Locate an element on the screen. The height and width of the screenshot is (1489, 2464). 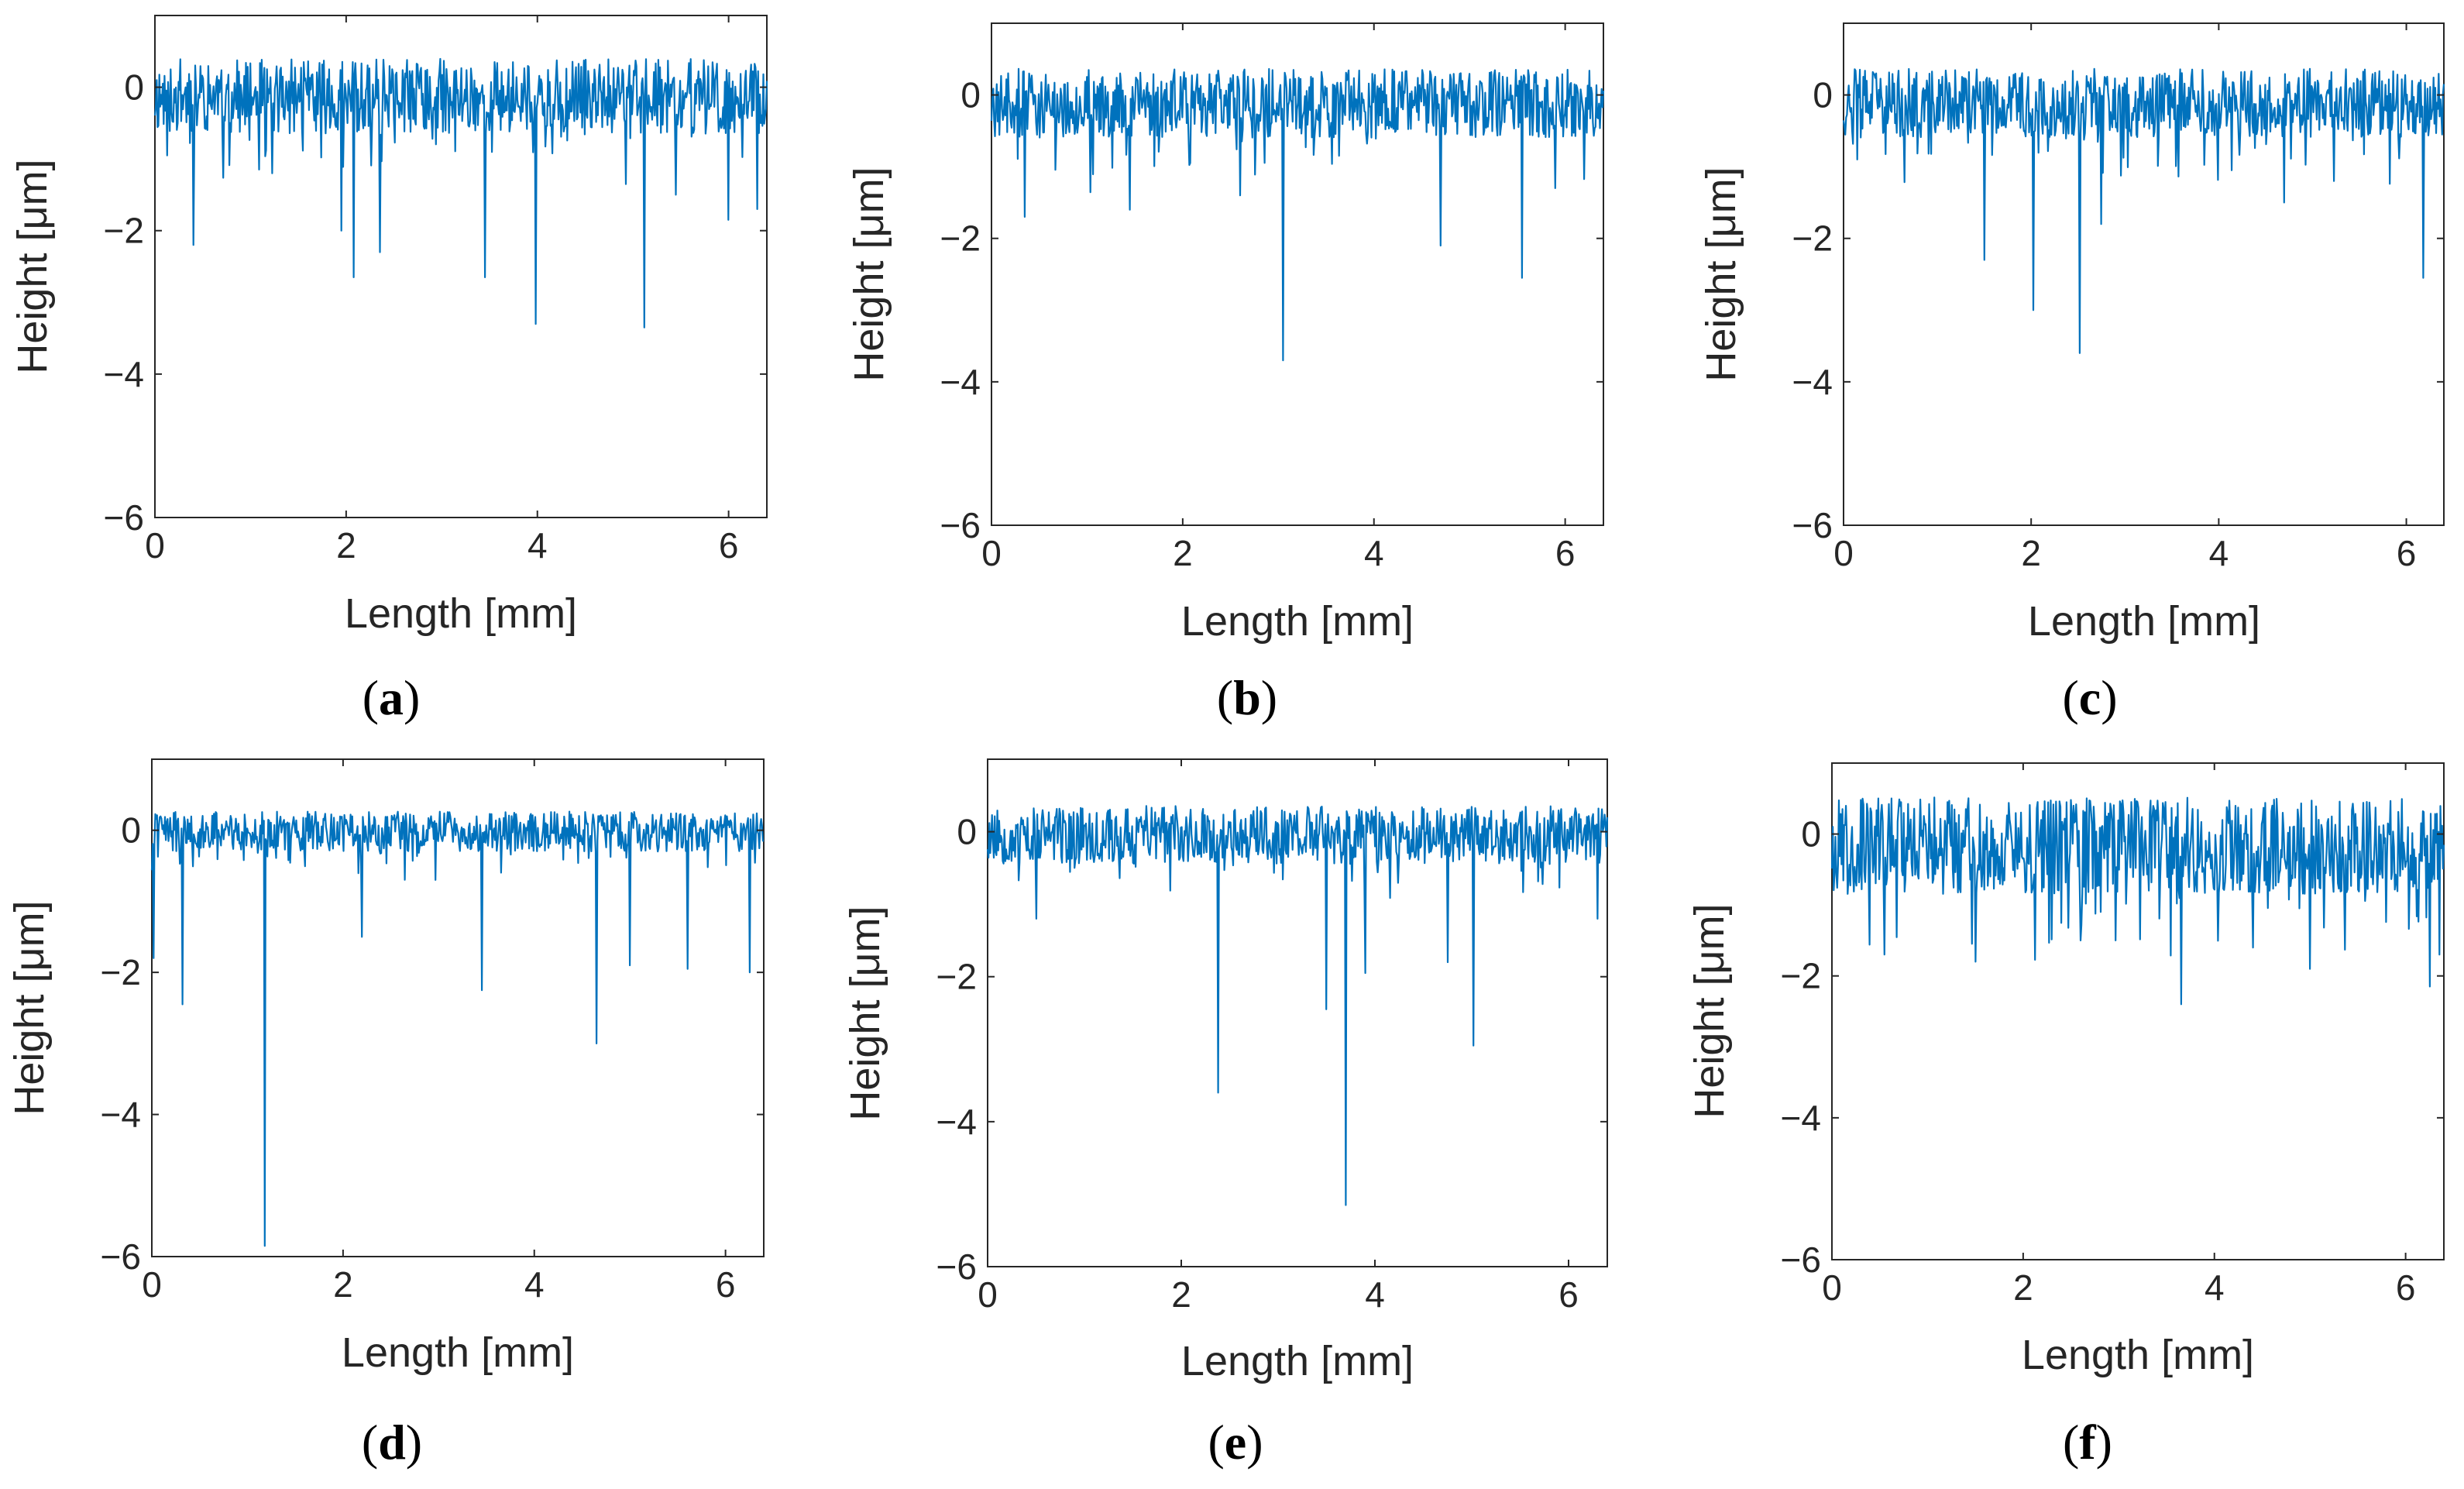
panel-label: (f) is located at coordinates (2087, 1442).